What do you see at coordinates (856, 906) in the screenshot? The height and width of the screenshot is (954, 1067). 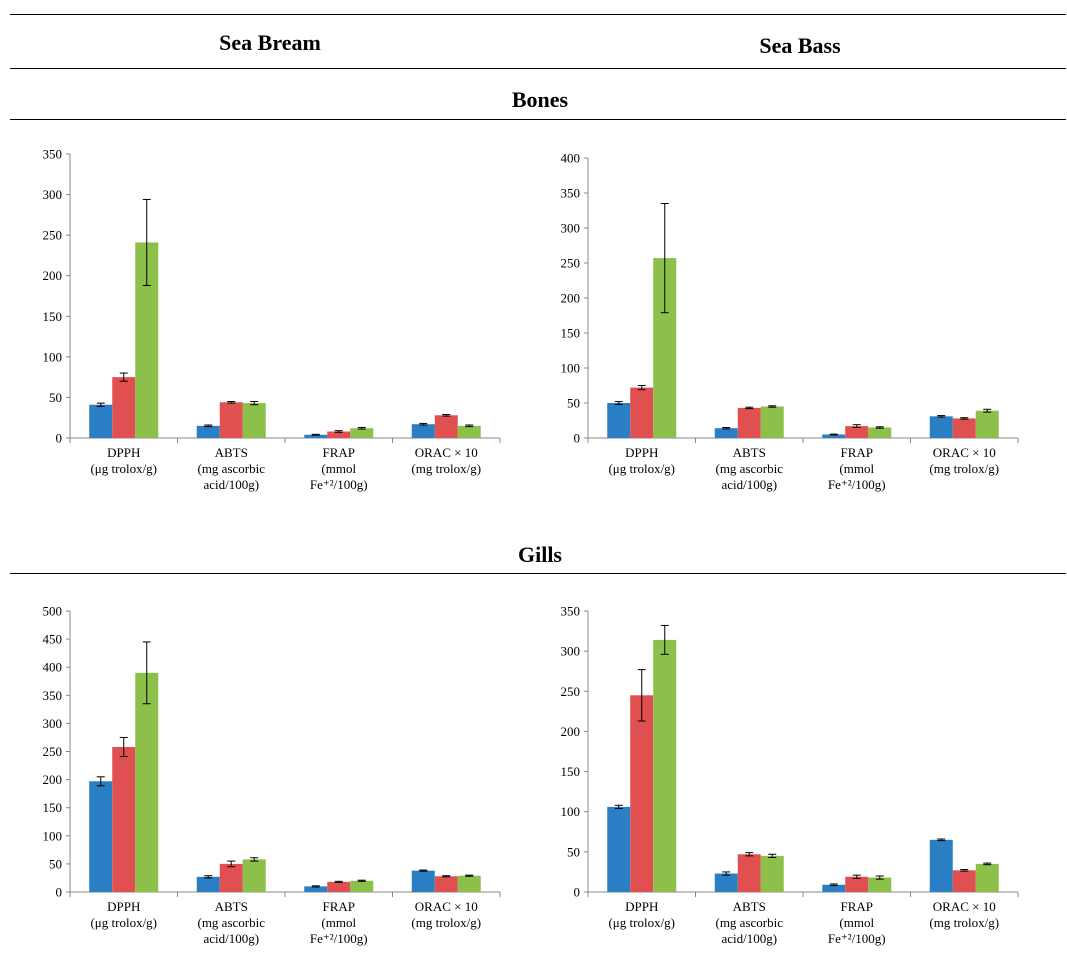 I see `category-label: FRAP` at bounding box center [856, 906].